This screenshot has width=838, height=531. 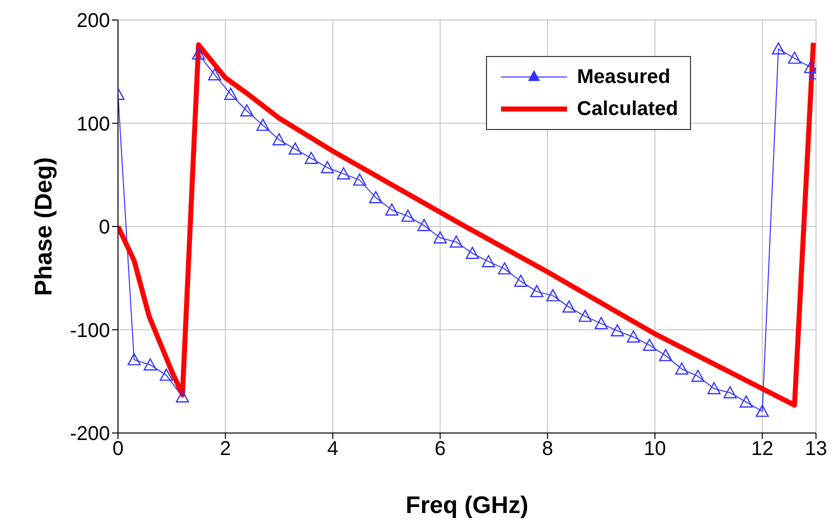 I want to click on x-tick-label: 8, so click(x=548, y=449).